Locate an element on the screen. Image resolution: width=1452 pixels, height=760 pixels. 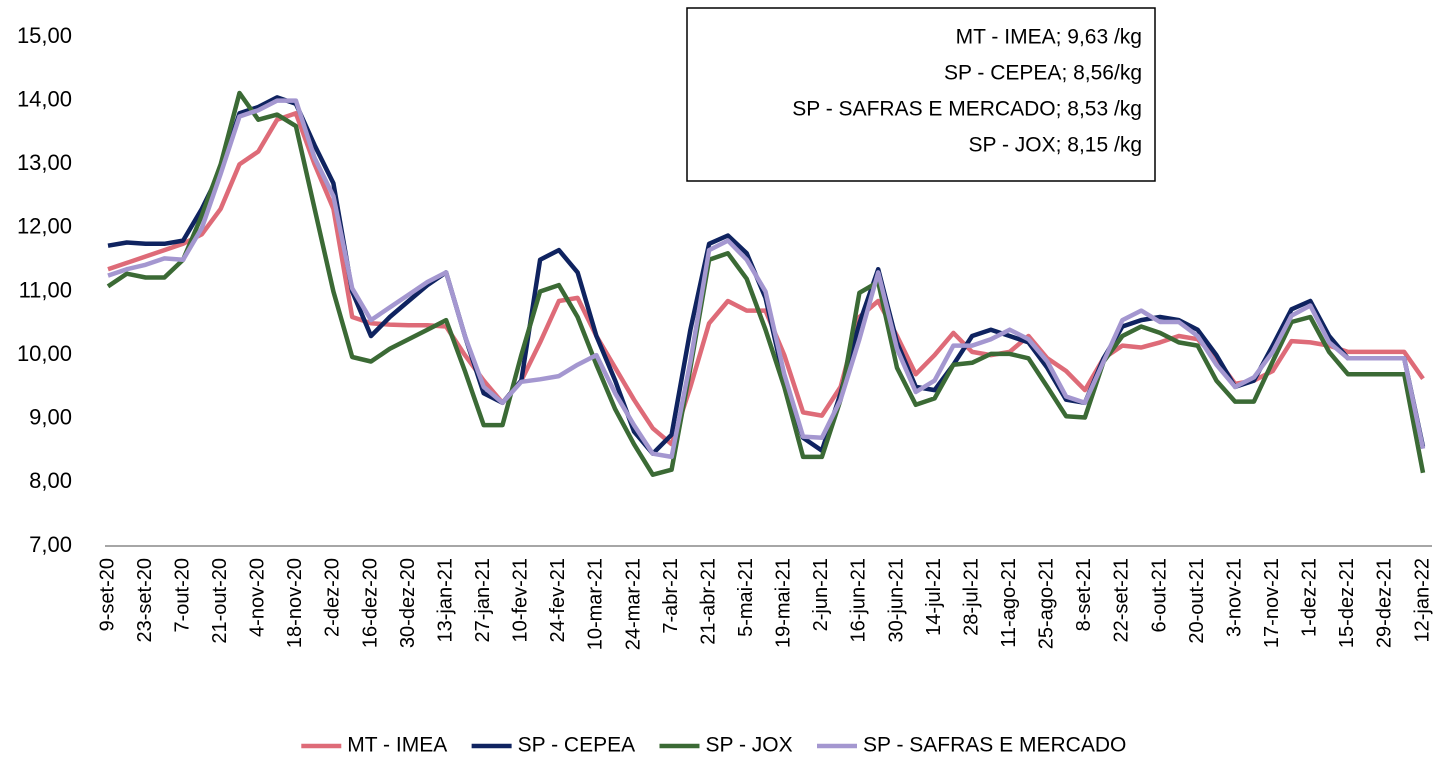
annotation: SP - CEPEA; 8,56/kg is located at coordinates (1043, 73).